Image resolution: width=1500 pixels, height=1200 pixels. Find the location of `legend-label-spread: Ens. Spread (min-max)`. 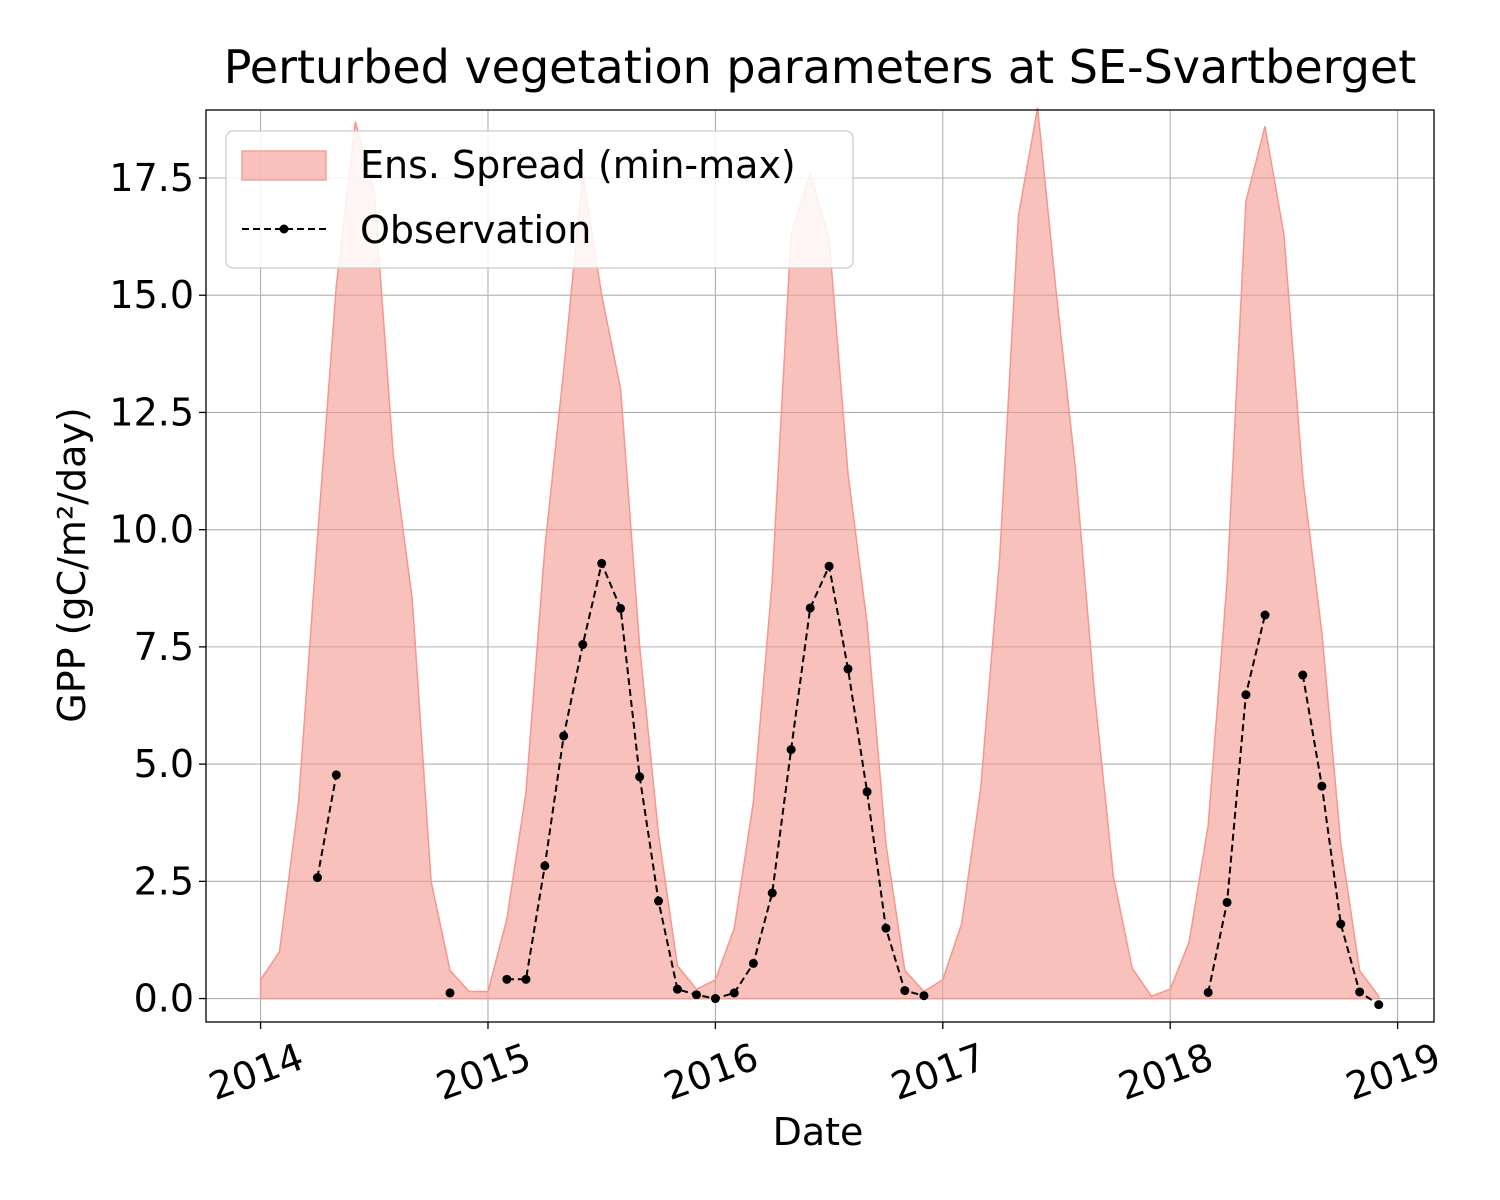

legend-label-spread: Ens. Spread (min-max) is located at coordinates (578, 165).